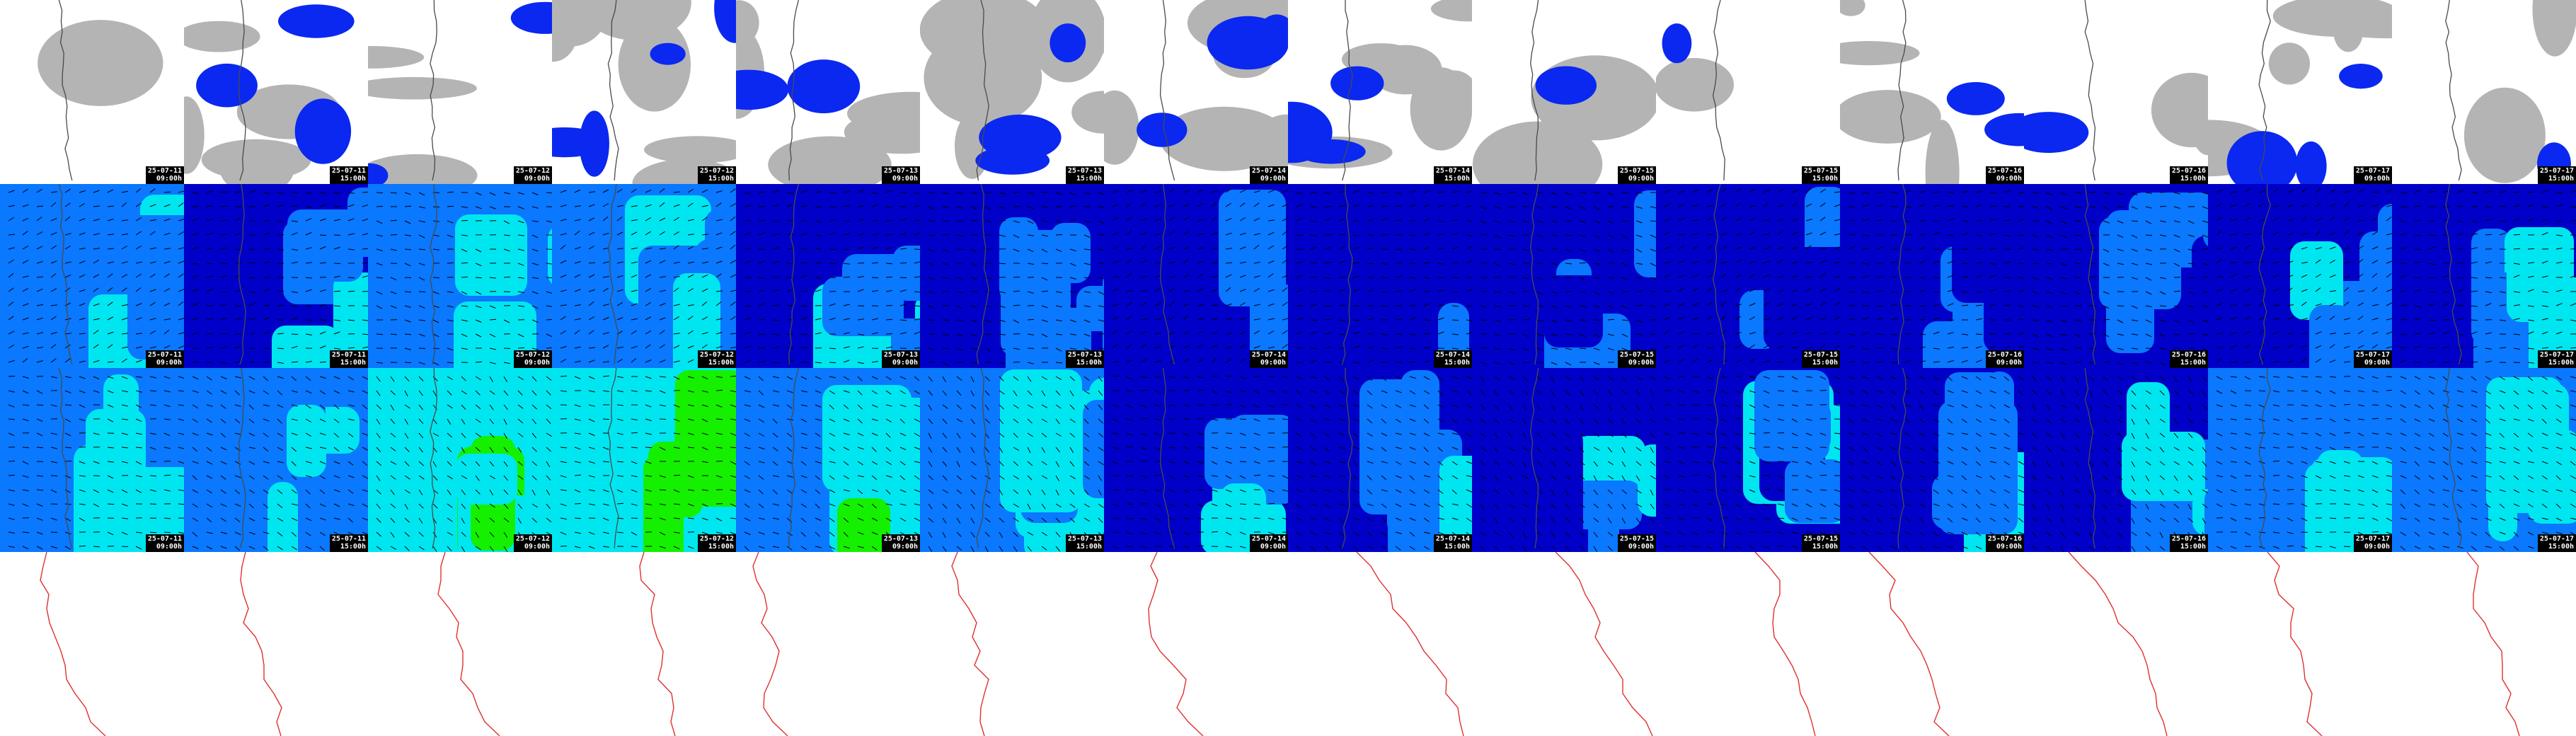 This screenshot has height=736, width=2576. What do you see at coordinates (550, 256) in the screenshot?
I see `wind-speed-area` at bounding box center [550, 256].